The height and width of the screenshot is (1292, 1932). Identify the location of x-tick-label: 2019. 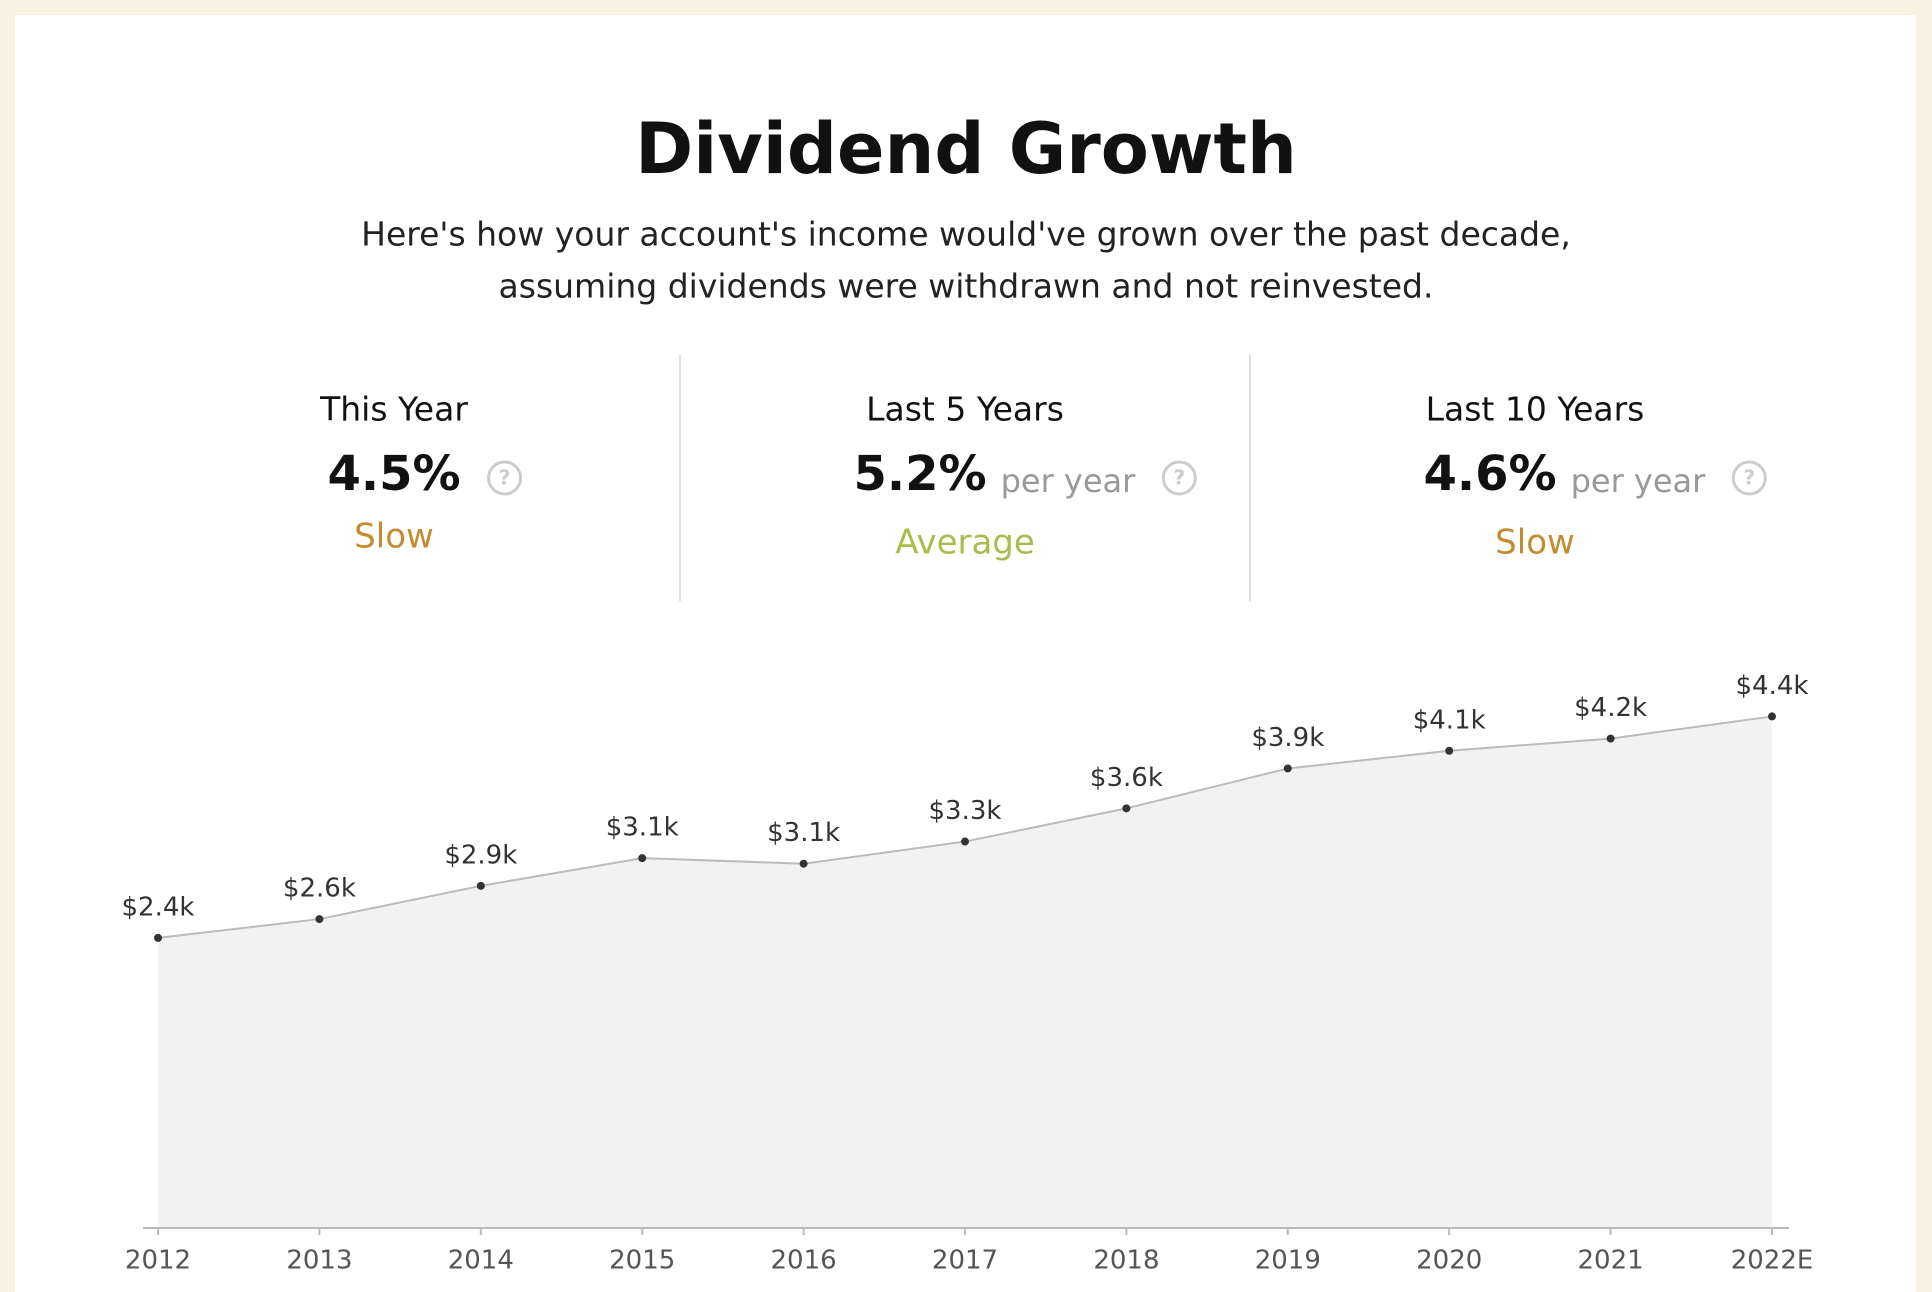
(1288, 1261).